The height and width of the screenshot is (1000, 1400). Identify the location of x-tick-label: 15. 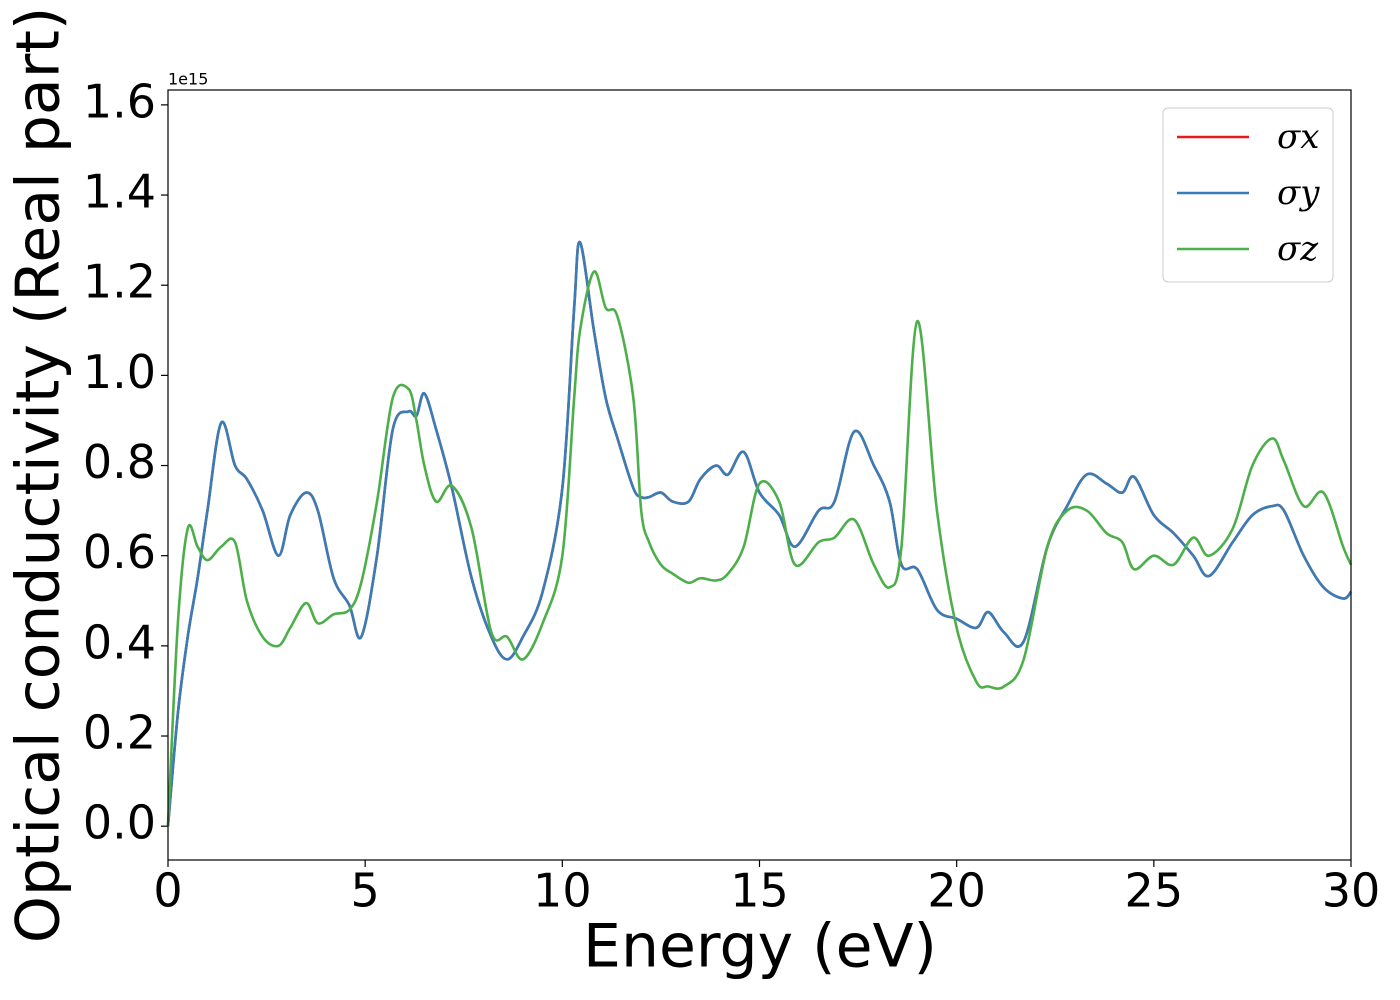
(759, 891).